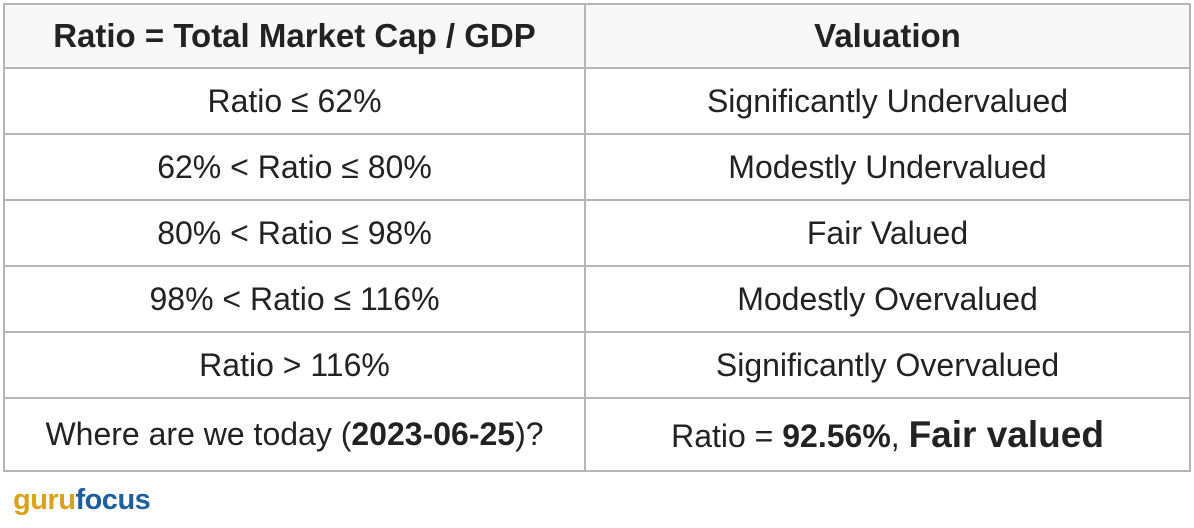 This screenshot has height=528, width=1194. I want to click on gurufocus-logo: gurufocus, so click(82, 500).